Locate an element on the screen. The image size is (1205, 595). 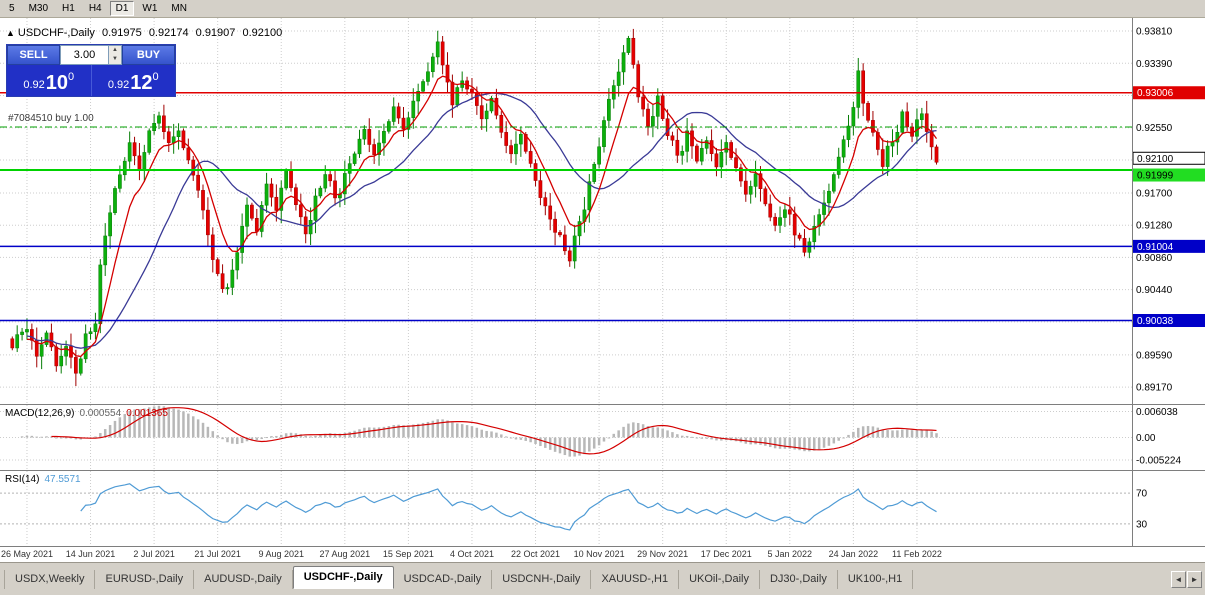
date-label: 5 Jan 2022 is located at coordinates (790, 554).